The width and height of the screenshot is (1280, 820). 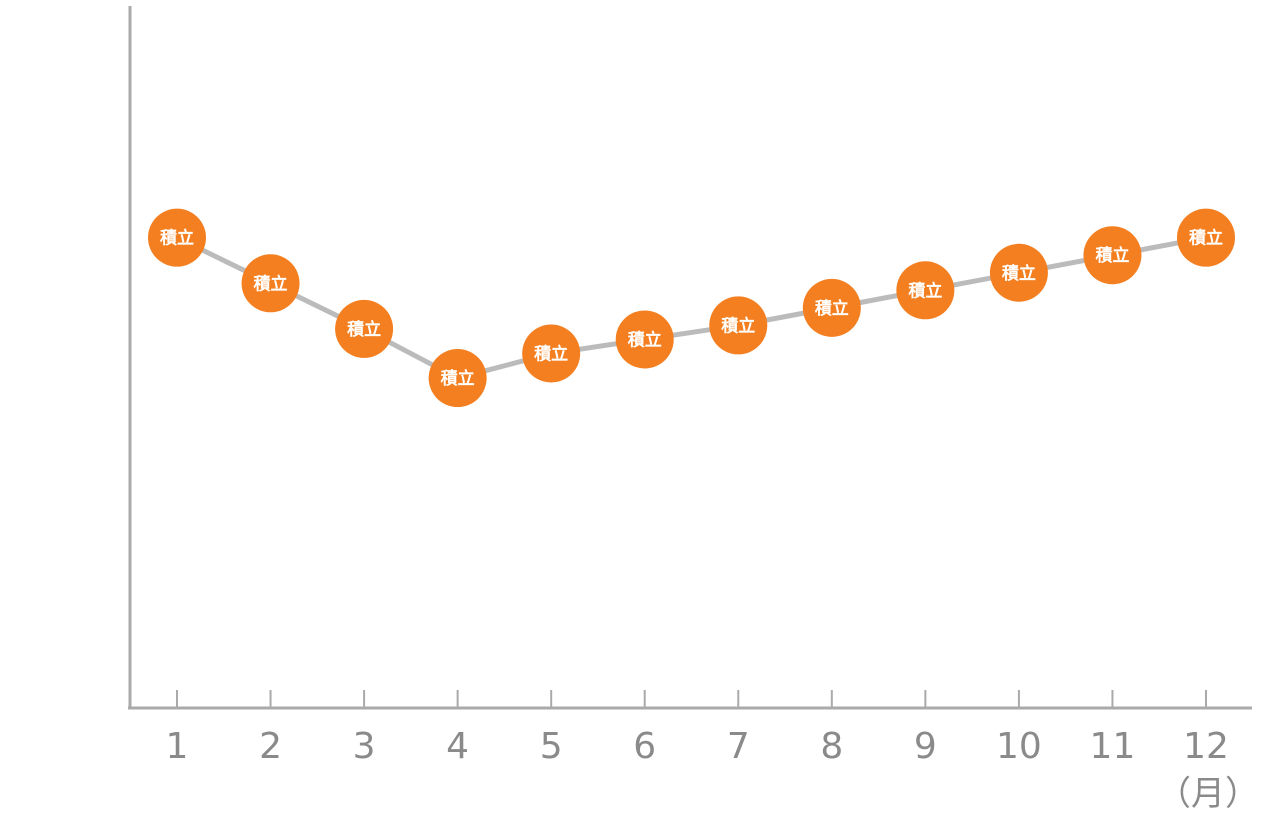 What do you see at coordinates (364, 746) in the screenshot?
I see `x-tick-label: 3` at bounding box center [364, 746].